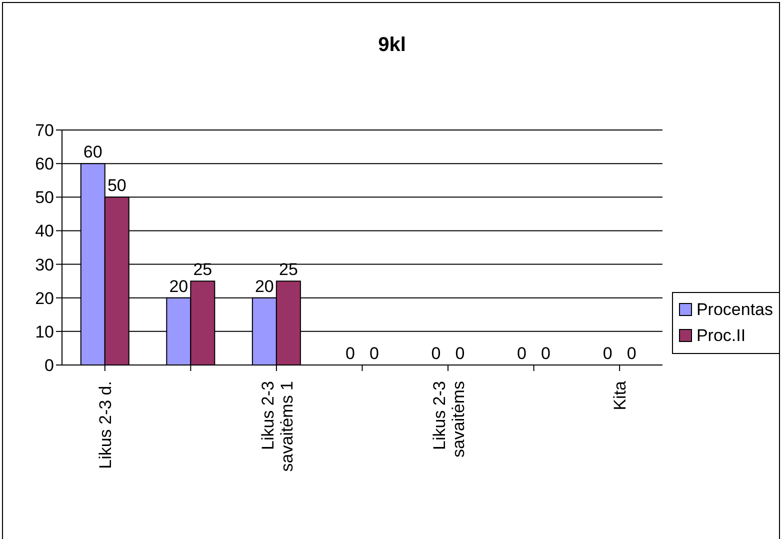 Image resolution: width=784 pixels, height=539 pixels. I want to click on legend-label: Proc.II, so click(721, 335).